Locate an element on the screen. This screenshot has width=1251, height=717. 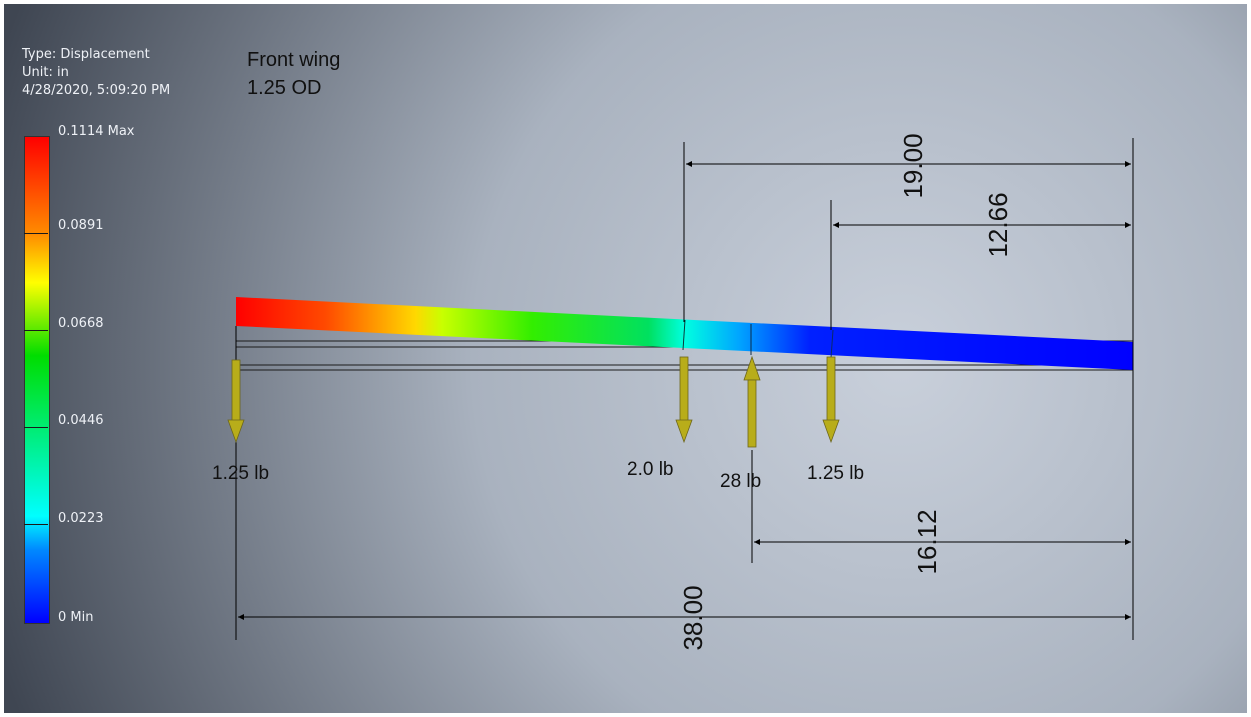
load-label: 28 lb is located at coordinates (740, 481).